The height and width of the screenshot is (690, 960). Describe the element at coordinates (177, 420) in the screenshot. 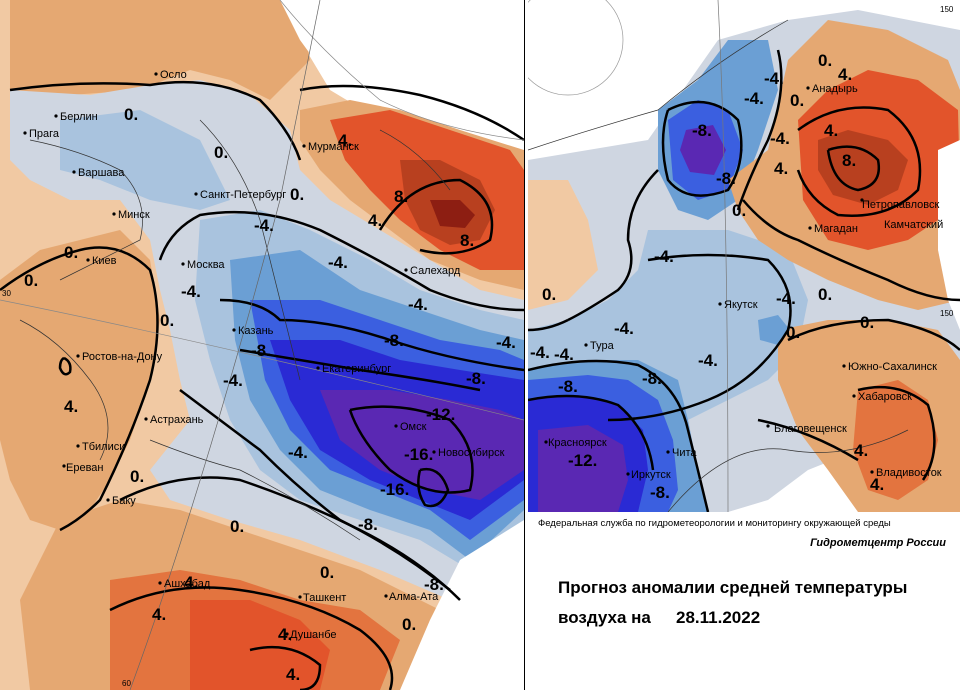

I see `city-astrakhan: Астрахань` at that location.